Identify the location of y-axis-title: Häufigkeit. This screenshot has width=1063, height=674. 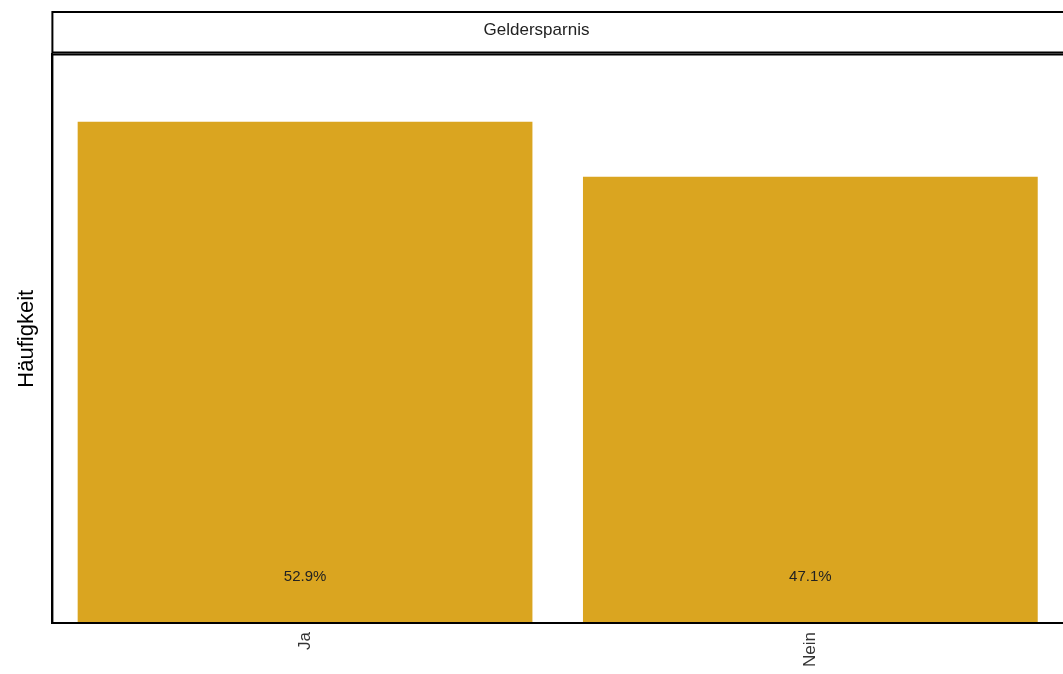
(26, 338).